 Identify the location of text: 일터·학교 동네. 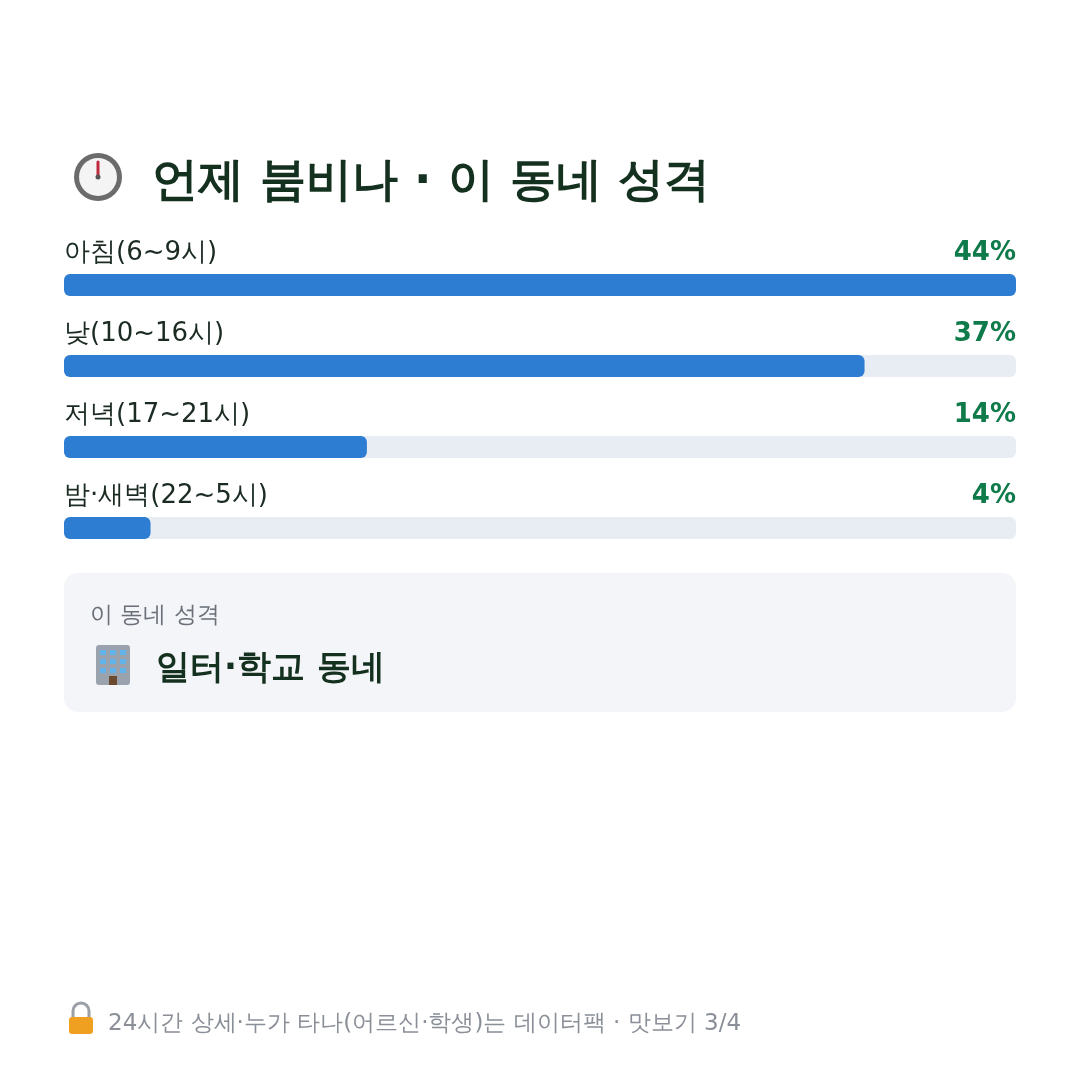
(270, 666).